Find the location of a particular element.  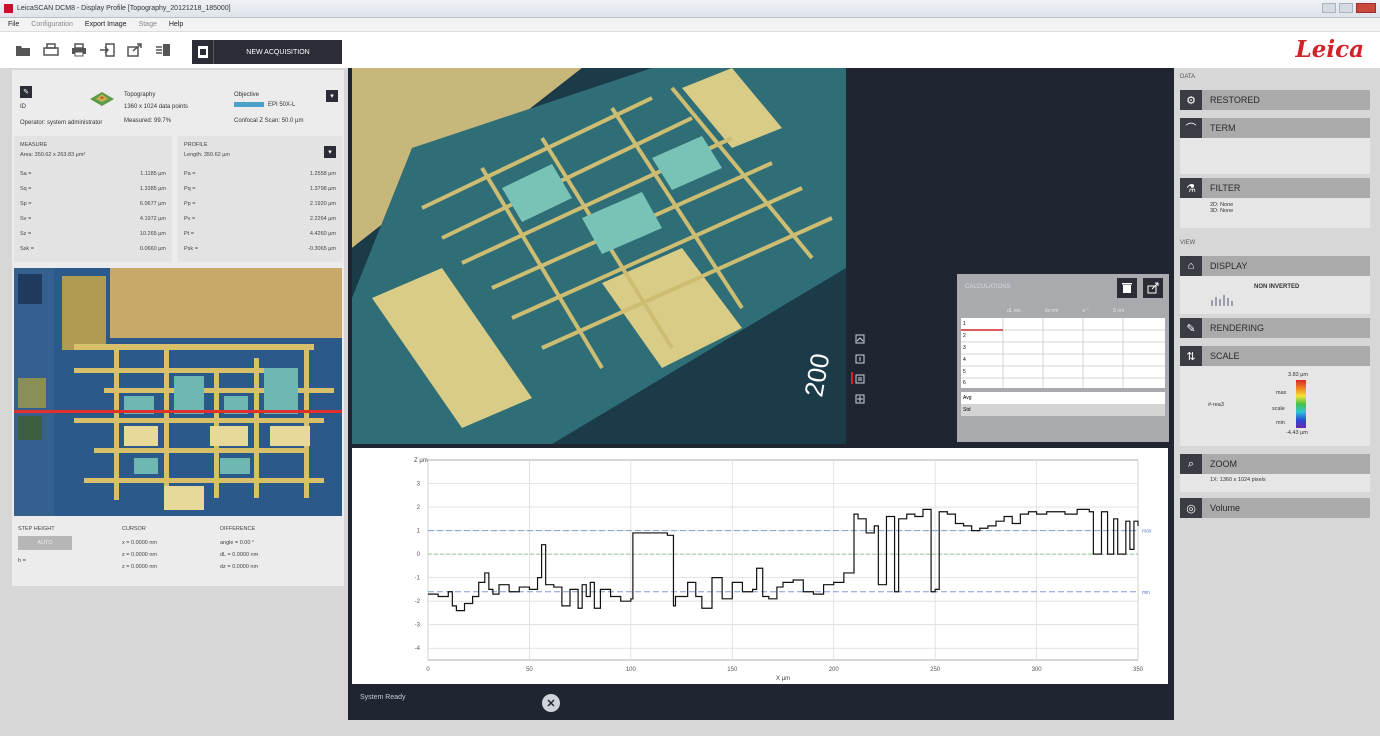

menu-file: File is located at coordinates (14, 24).